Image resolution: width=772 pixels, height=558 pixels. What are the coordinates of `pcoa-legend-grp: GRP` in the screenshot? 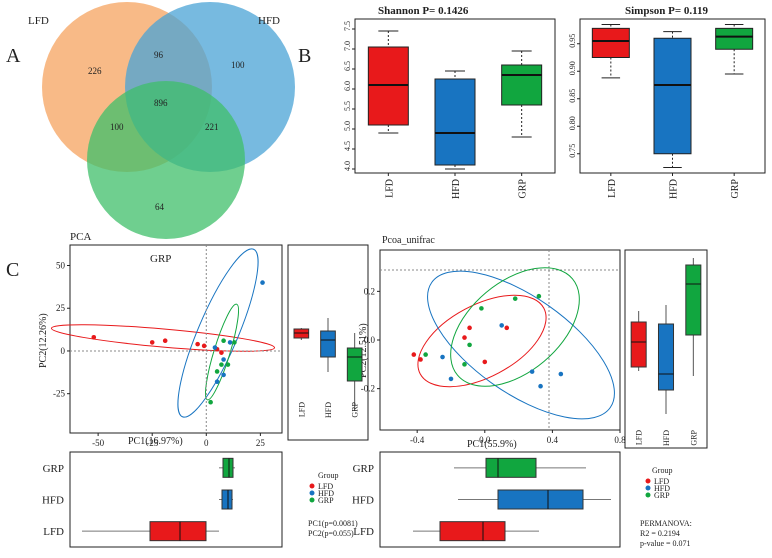 It's located at (662, 495).